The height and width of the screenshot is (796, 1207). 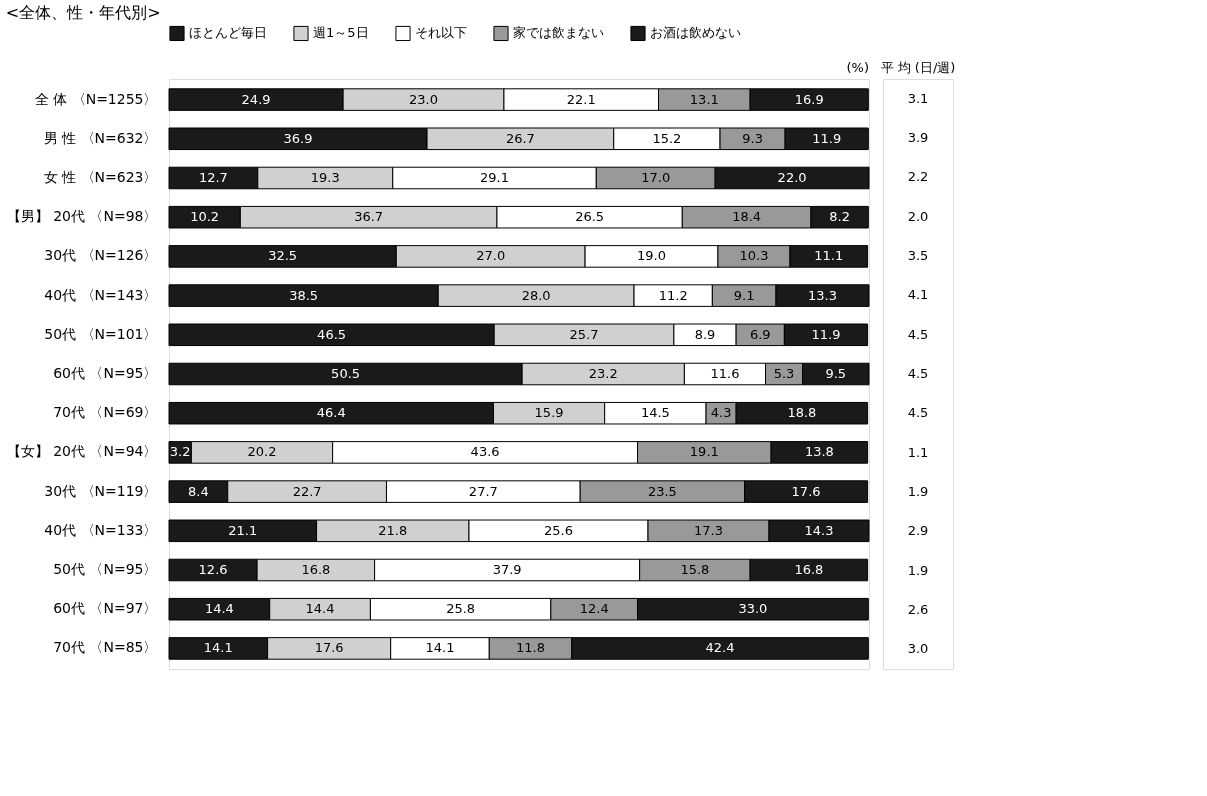 I want to click on data-label: 18.8, so click(x=802, y=413).